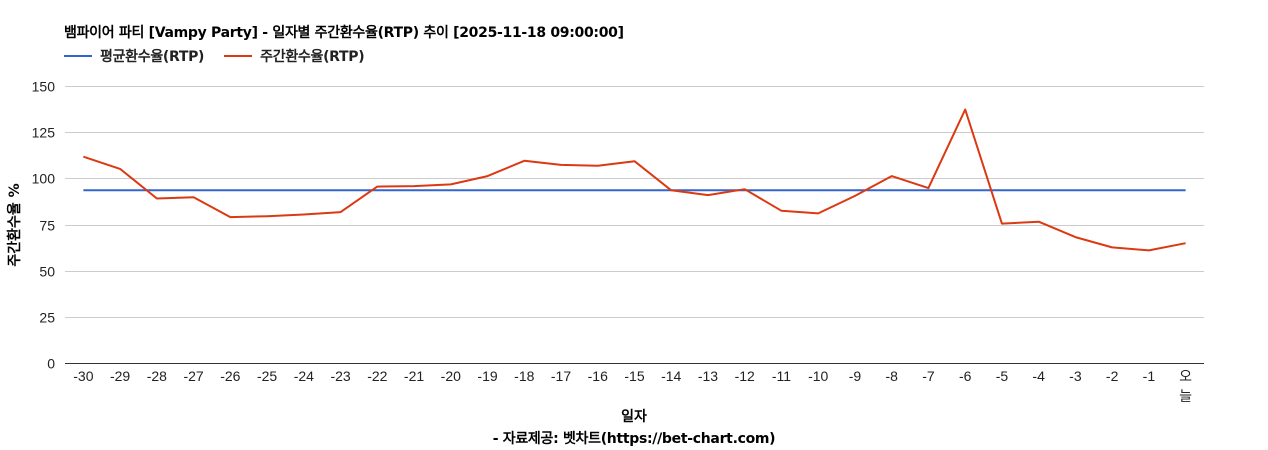 The image size is (1268, 450). I want to click on legend-item-weekly: 주간환수율(RTP), so click(294, 56).